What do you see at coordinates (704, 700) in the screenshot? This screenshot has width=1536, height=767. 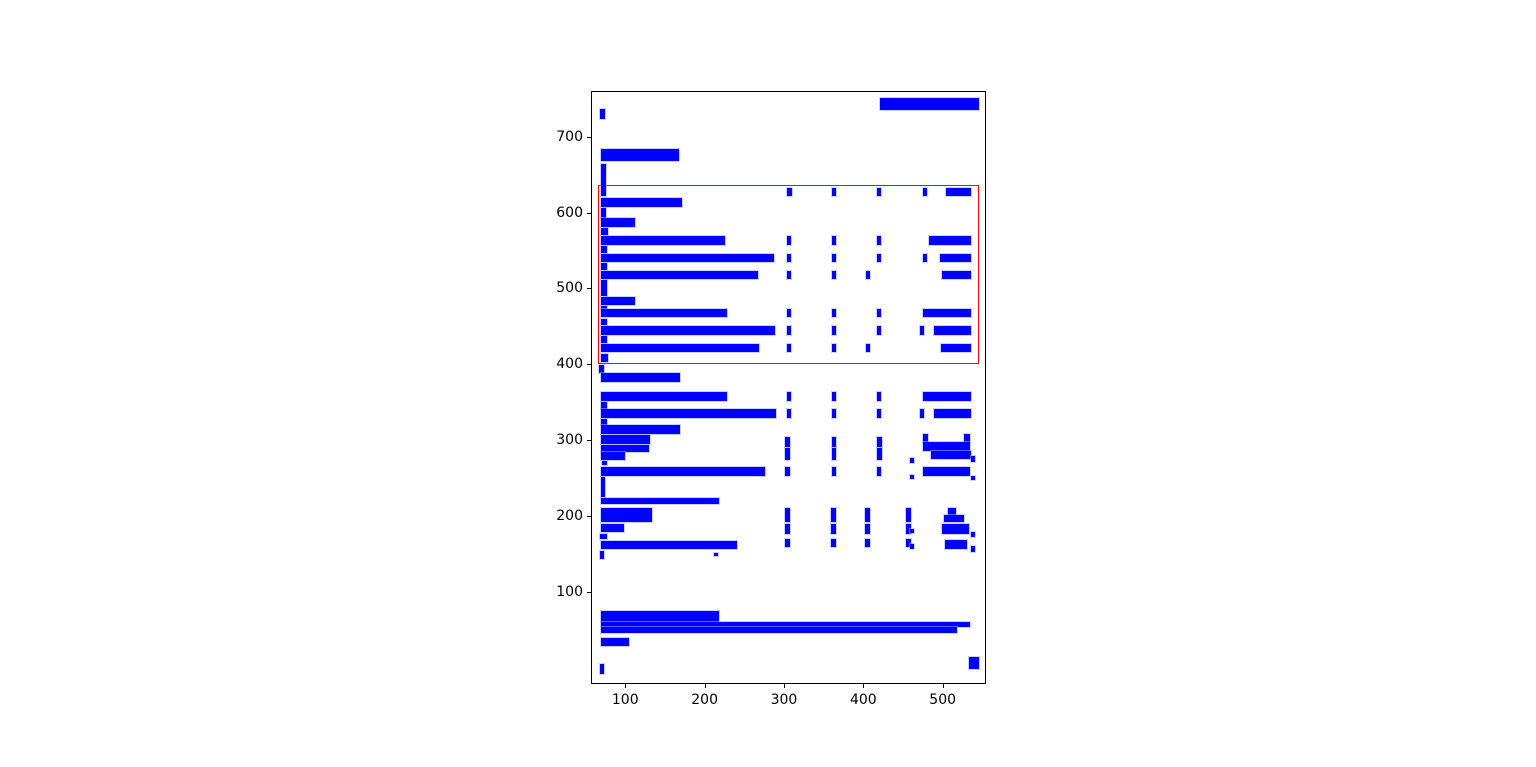 I see `x-tick-label: 200` at bounding box center [704, 700].